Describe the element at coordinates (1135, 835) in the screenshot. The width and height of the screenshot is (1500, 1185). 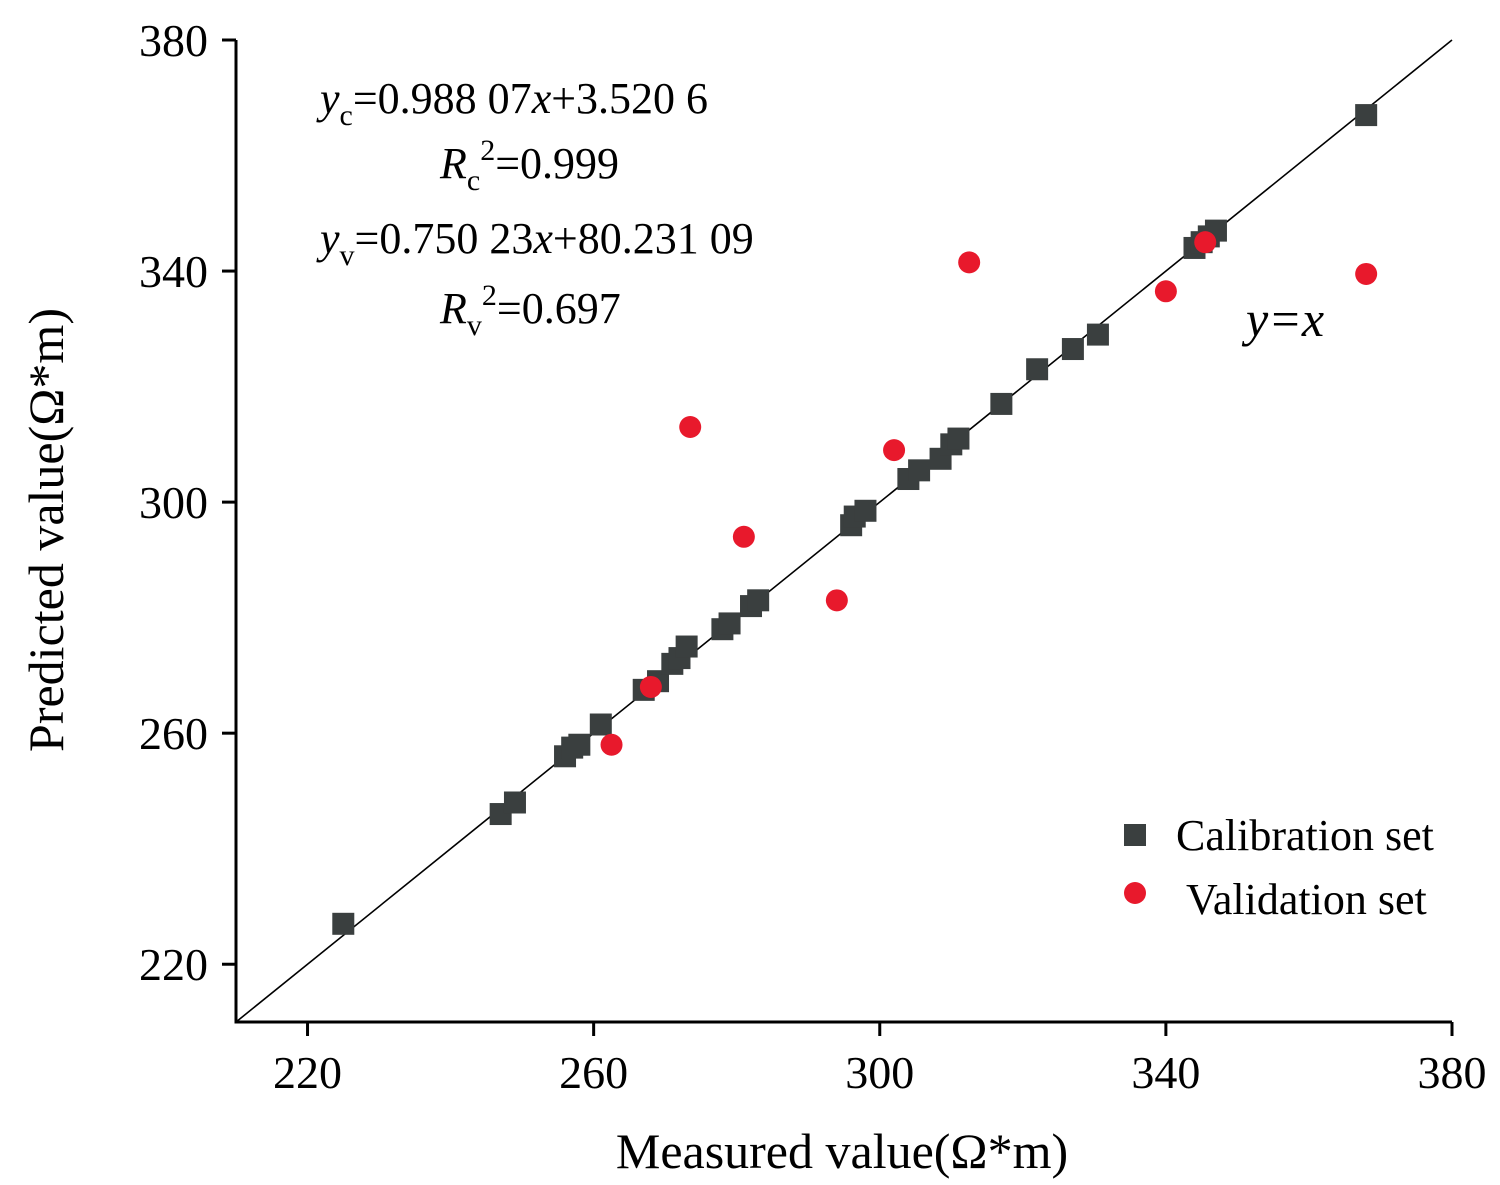
I see `legend-marker-calibration` at that location.